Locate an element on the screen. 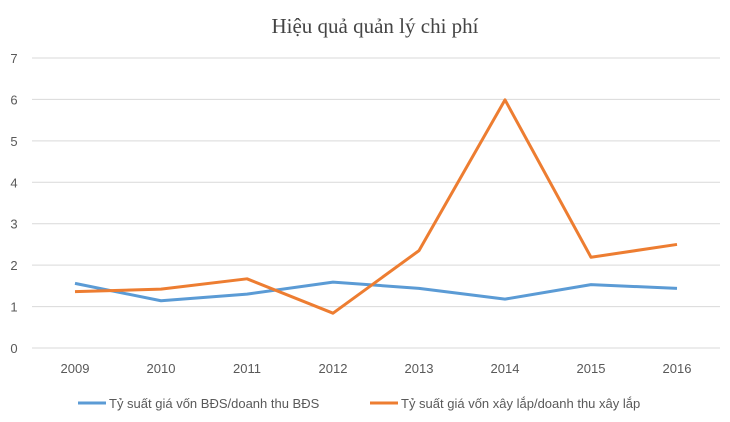 The image size is (730, 422). y-tick-label: 0 is located at coordinates (13, 348).